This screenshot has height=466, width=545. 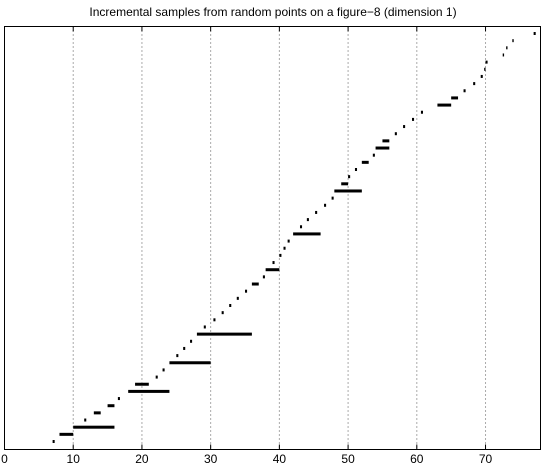 I want to click on x-tick-label: 50, so click(x=348, y=459).